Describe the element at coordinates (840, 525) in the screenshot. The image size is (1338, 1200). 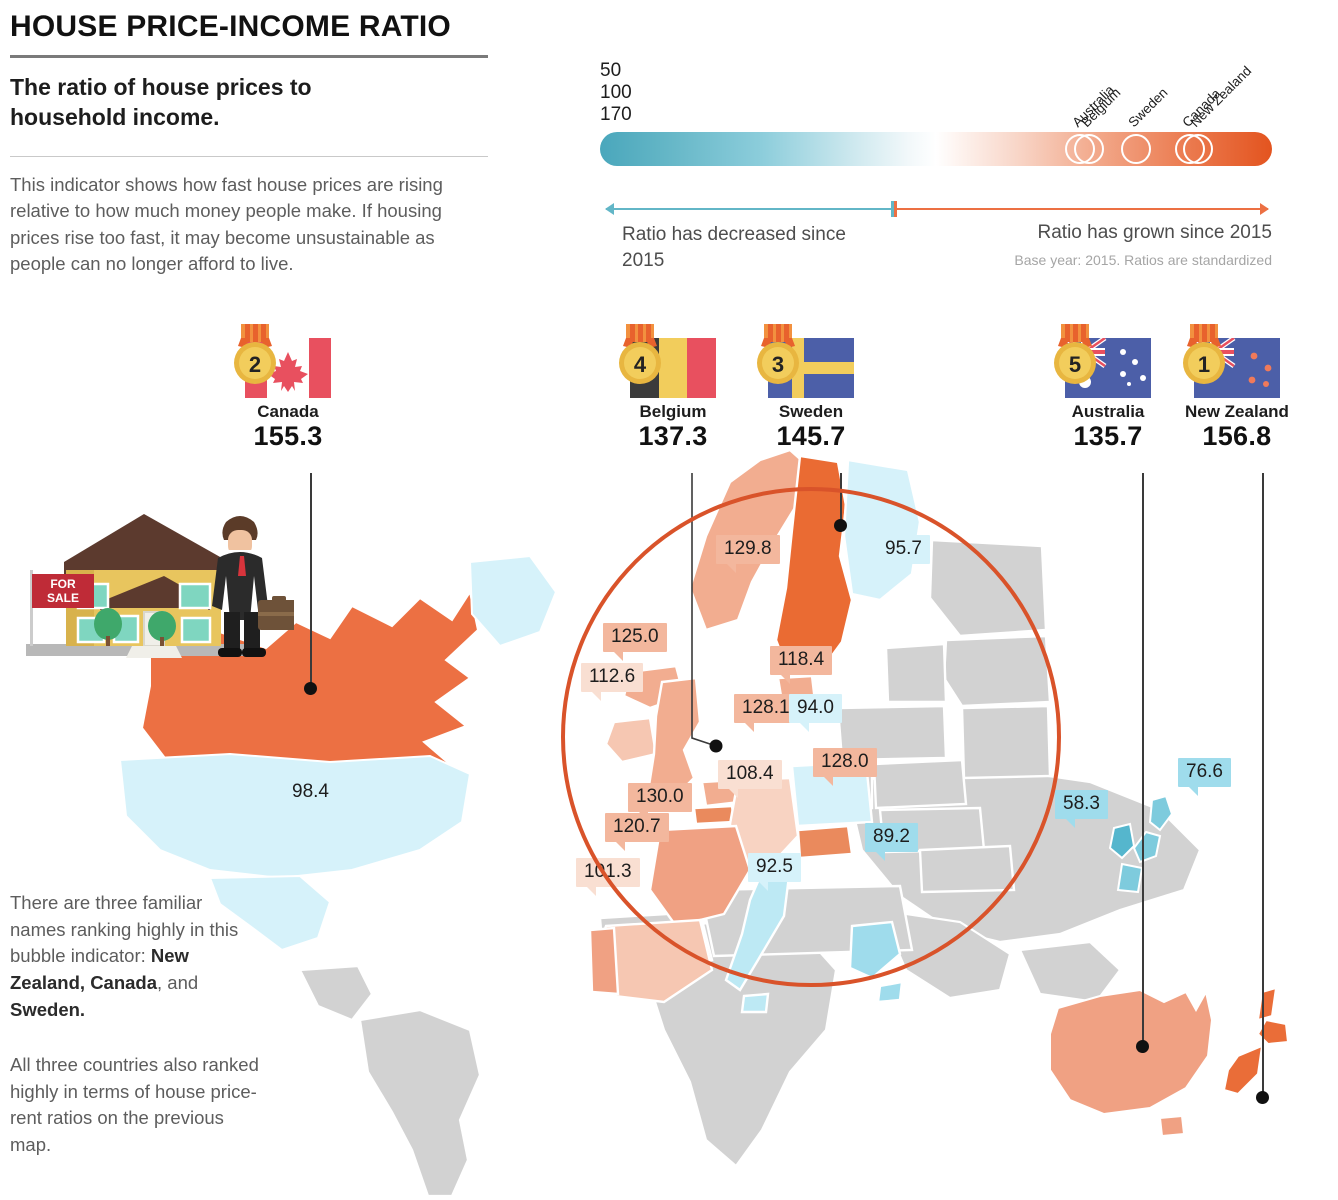
I see `map-point-sweden` at that location.